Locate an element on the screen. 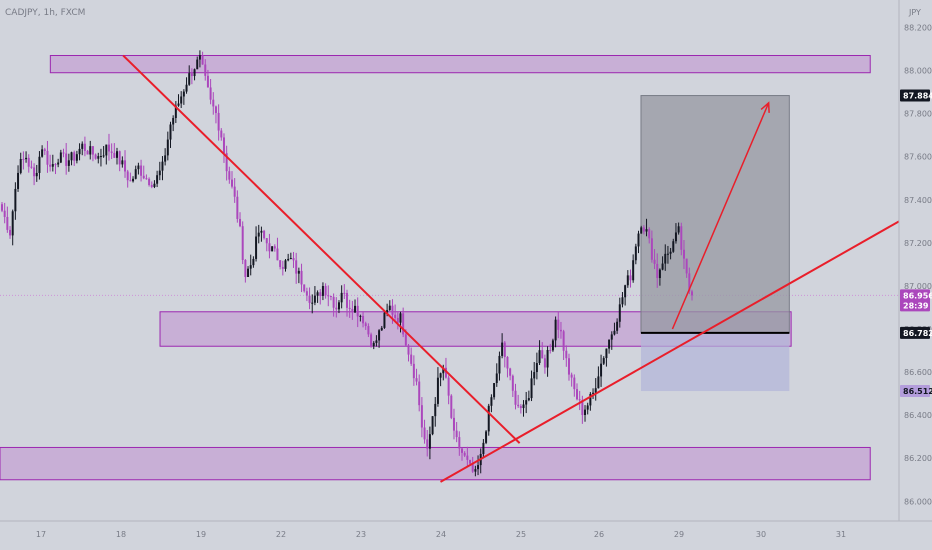  entry-price-tag is located at coordinates (915, 332).